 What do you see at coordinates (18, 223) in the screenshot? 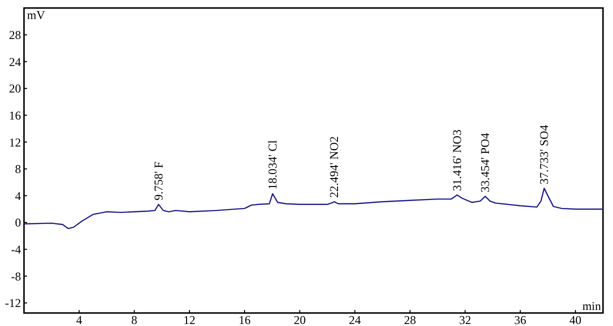
I see `y-tick-label: 0` at bounding box center [18, 223].